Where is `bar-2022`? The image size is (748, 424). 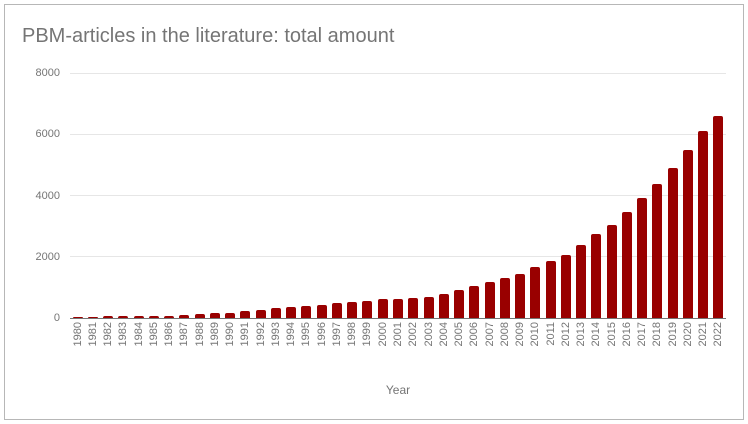 bar-2022 is located at coordinates (718, 217).